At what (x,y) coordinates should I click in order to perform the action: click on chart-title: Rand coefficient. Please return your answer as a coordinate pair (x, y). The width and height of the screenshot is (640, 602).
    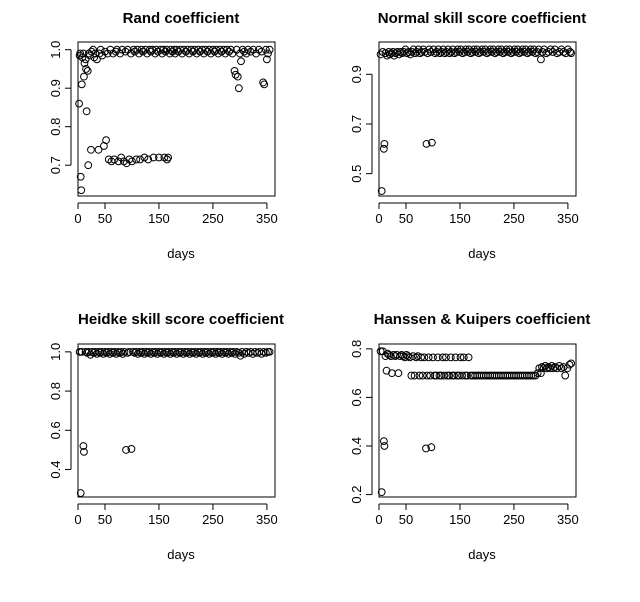
    Looking at the image, I should click on (181, 18).